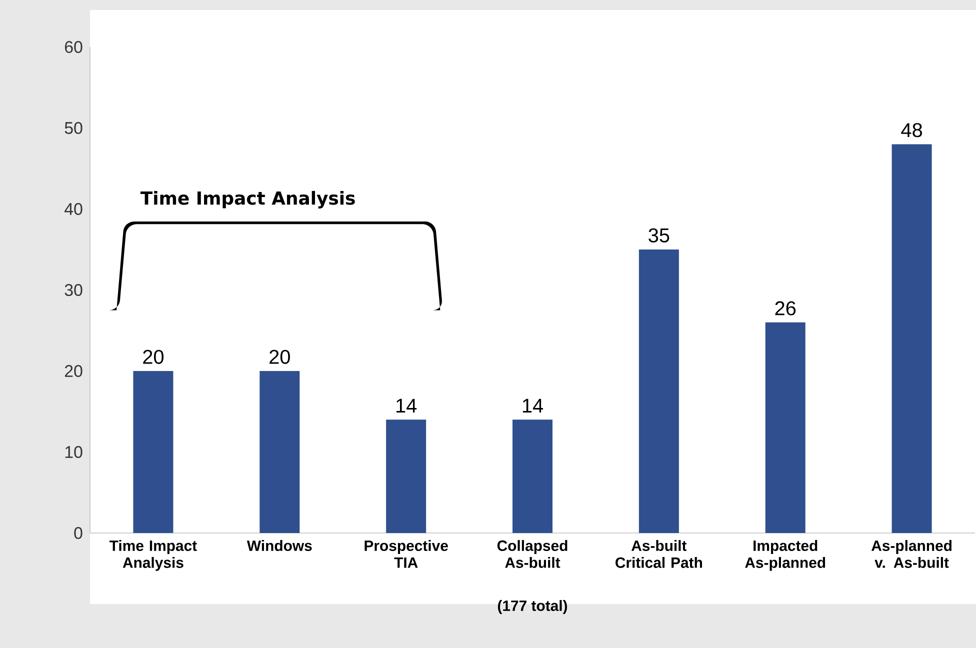 This screenshot has height=648, width=976. What do you see at coordinates (73, 209) in the screenshot?
I see `y-tick-label: 40` at bounding box center [73, 209].